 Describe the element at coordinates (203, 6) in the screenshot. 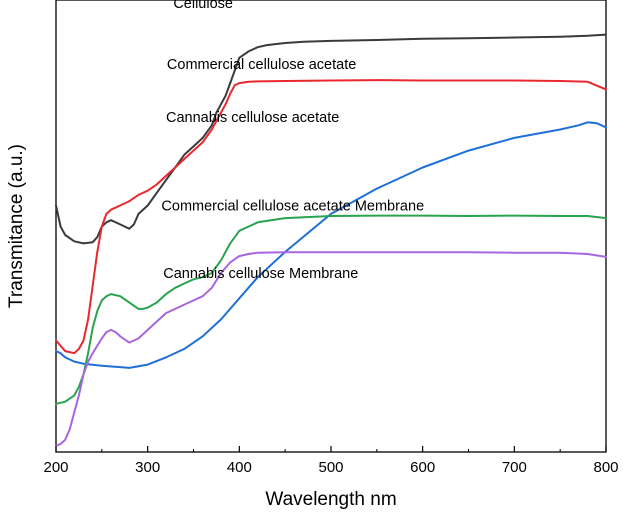

I see `series-label: Cellulose` at that location.